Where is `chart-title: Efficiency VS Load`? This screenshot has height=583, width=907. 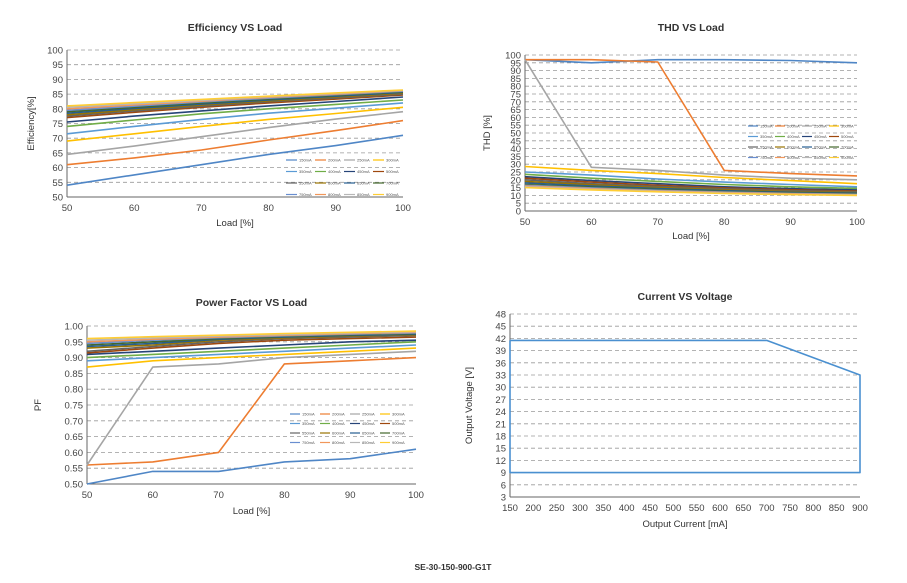
chart-title: Efficiency VS Load is located at coordinates (235, 28).